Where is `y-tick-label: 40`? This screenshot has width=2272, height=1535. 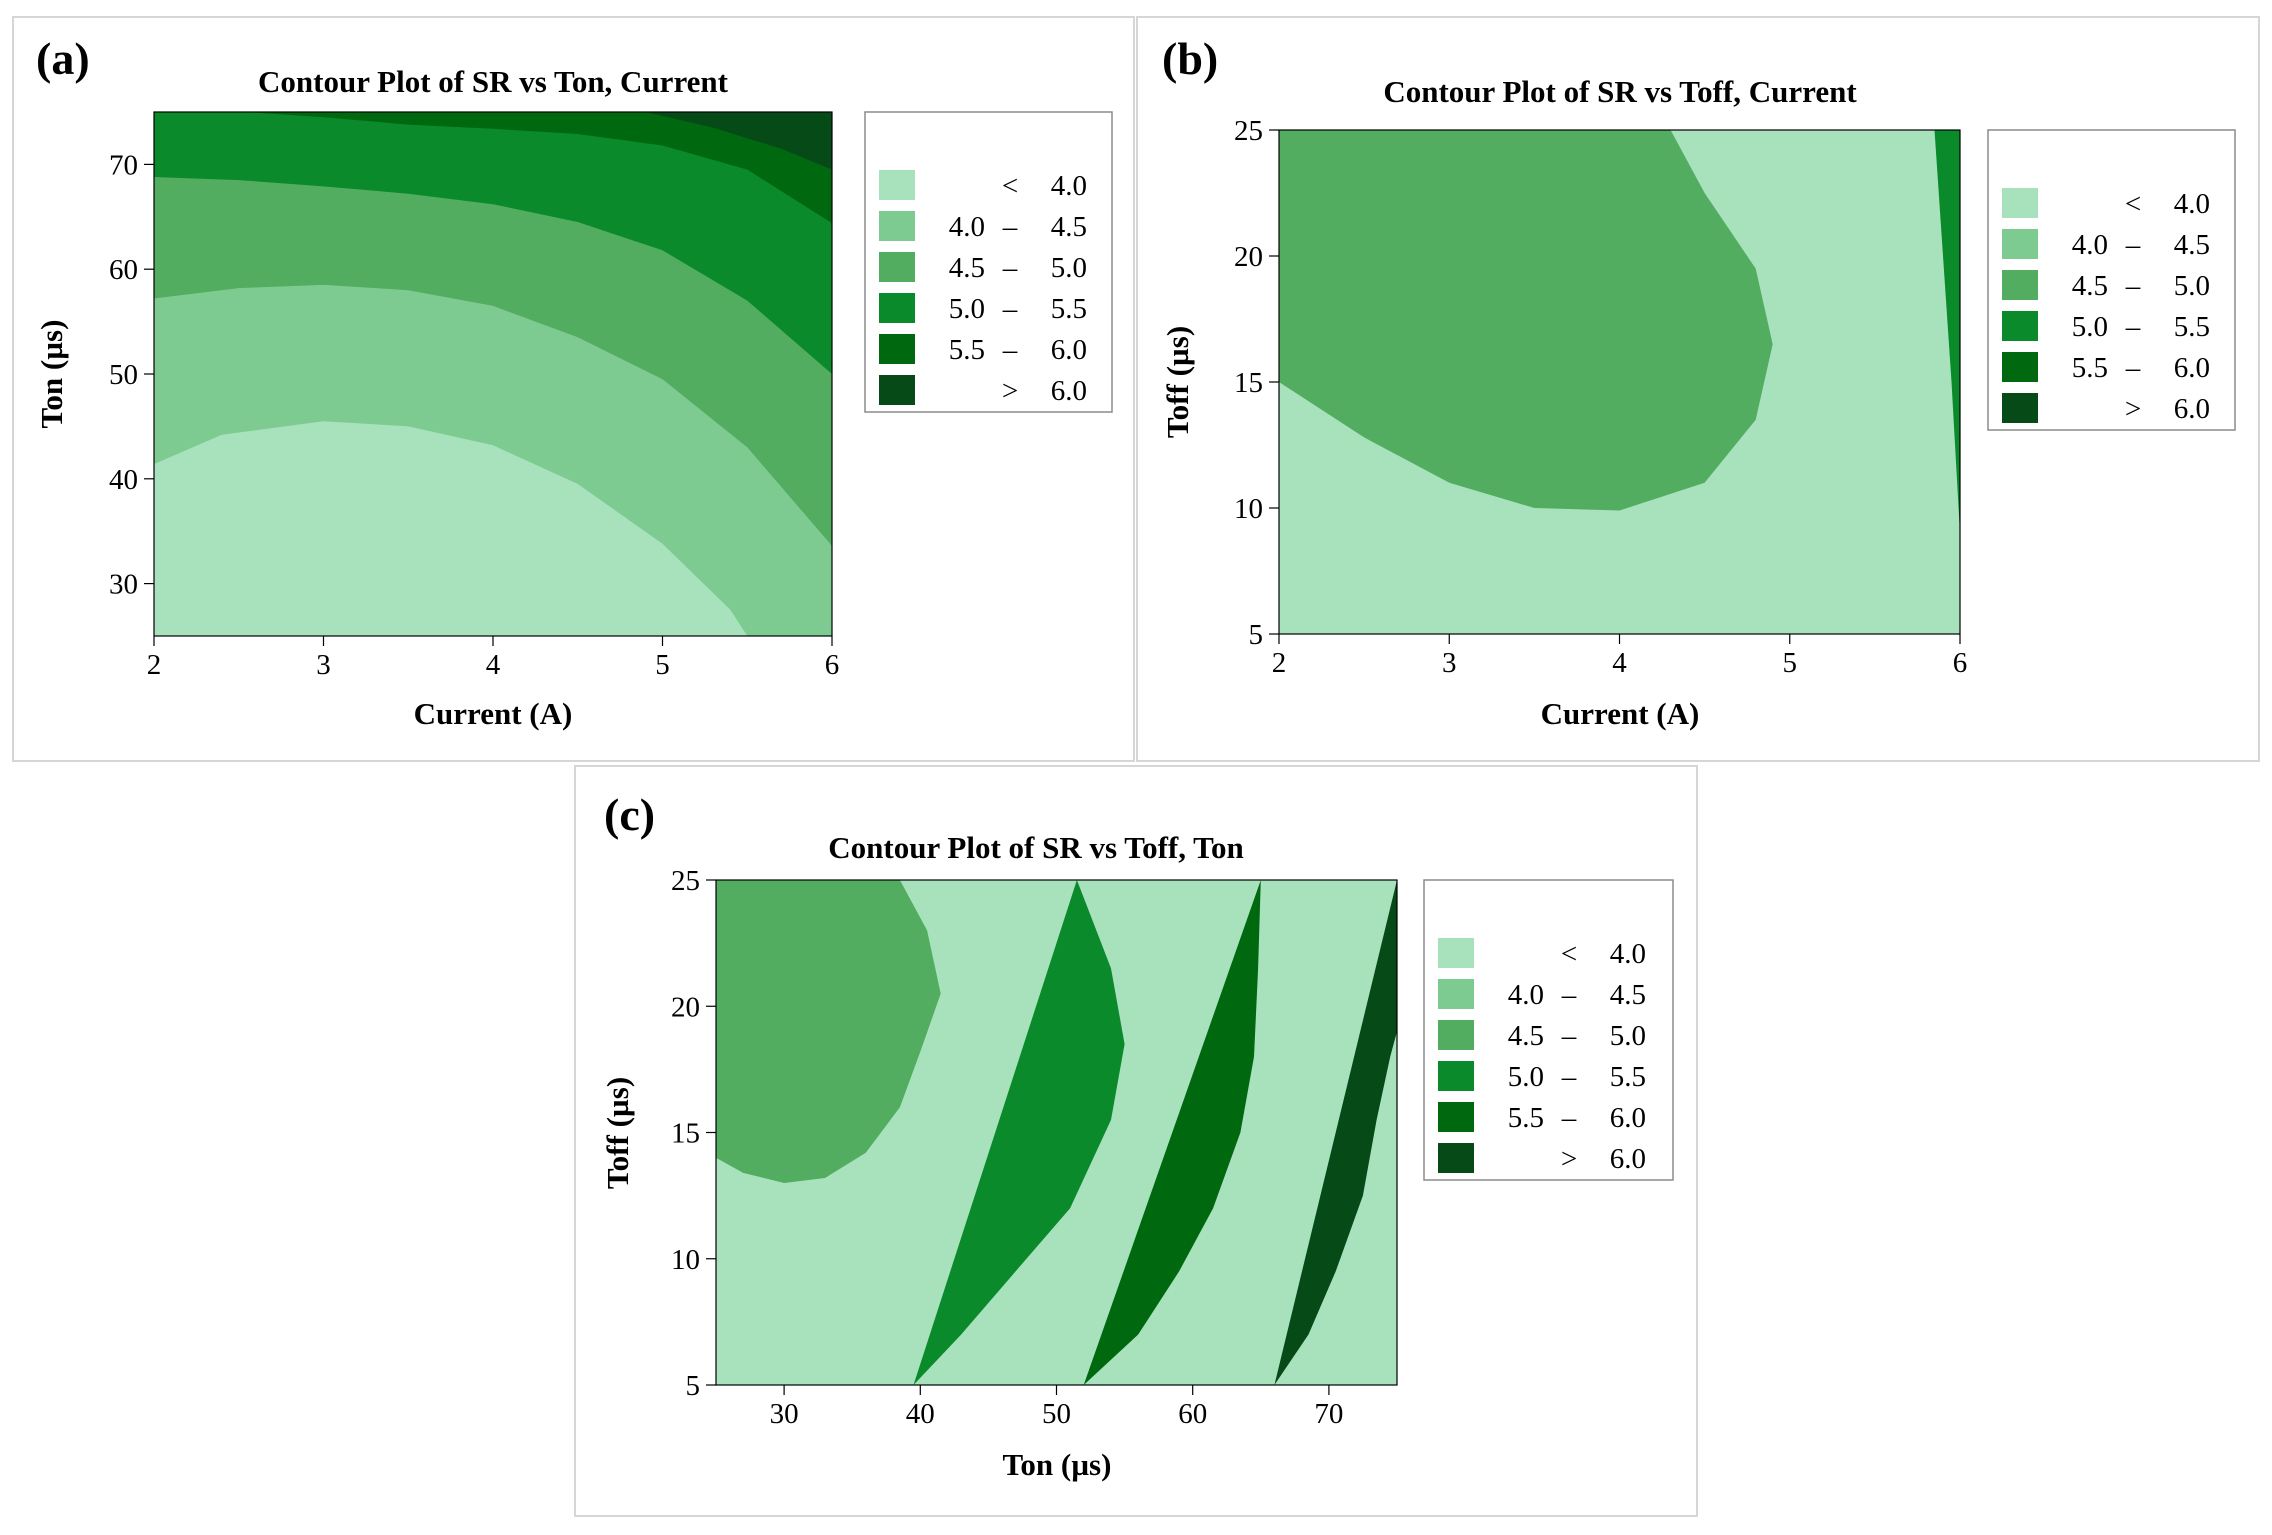 y-tick-label: 40 is located at coordinates (123, 480).